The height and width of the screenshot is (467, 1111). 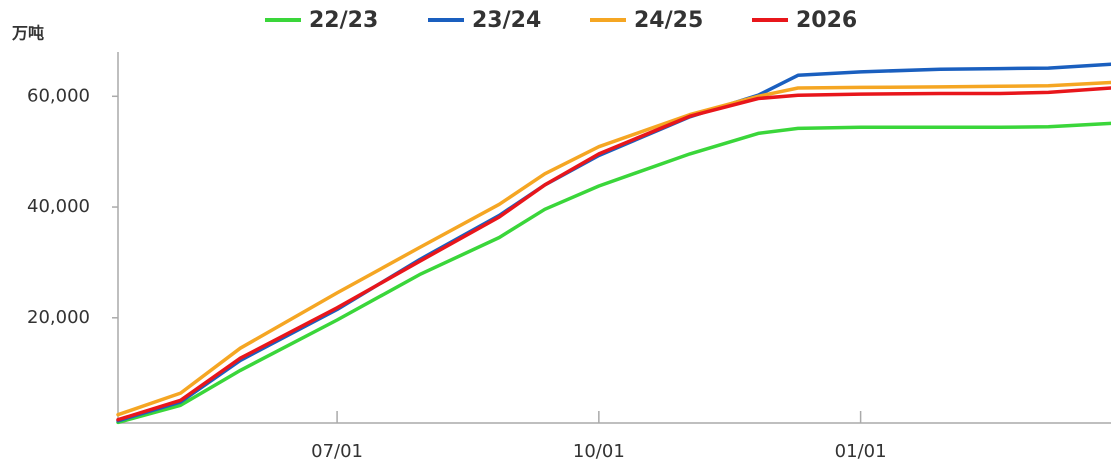 What do you see at coordinates (343, 20) in the screenshot?
I see `legend-label: 22/23` at bounding box center [343, 20].